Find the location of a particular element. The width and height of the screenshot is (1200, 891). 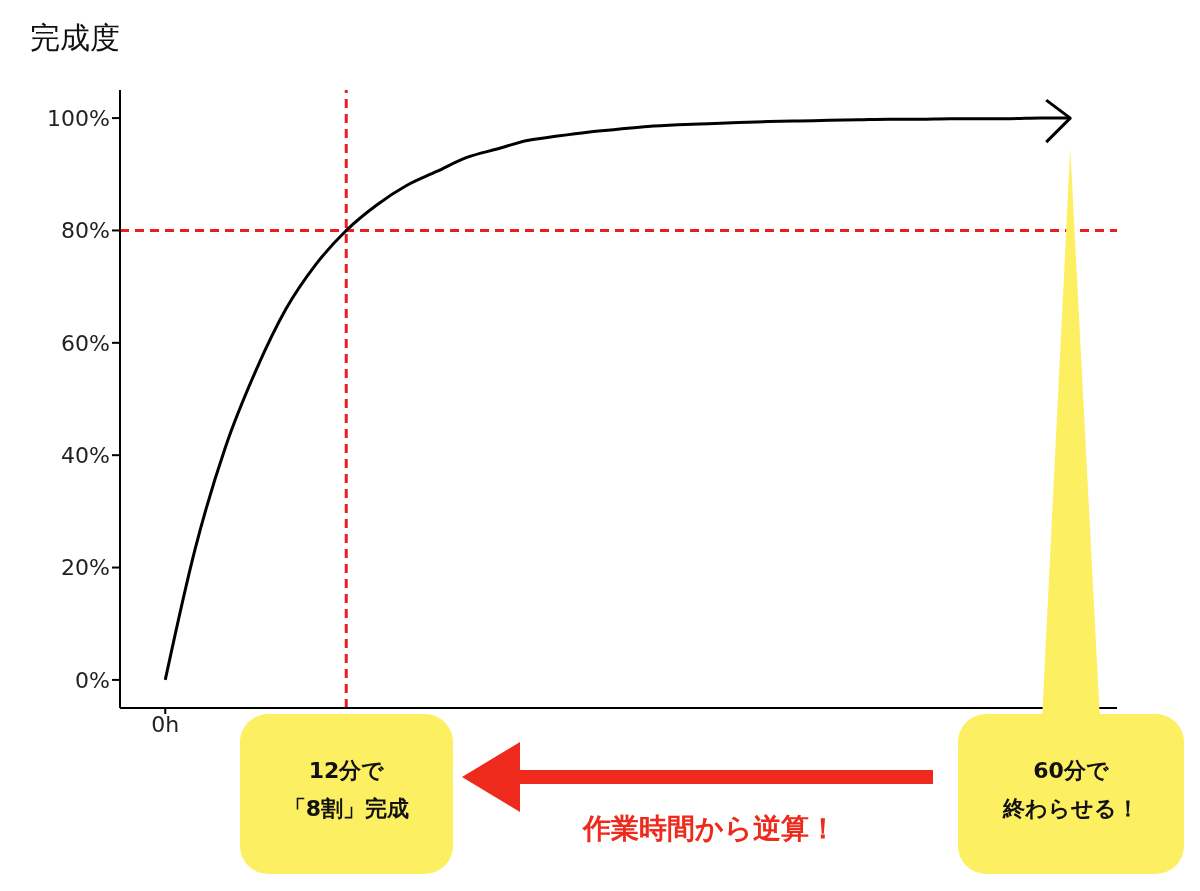

text: 60分で is located at coordinates (1071, 771).